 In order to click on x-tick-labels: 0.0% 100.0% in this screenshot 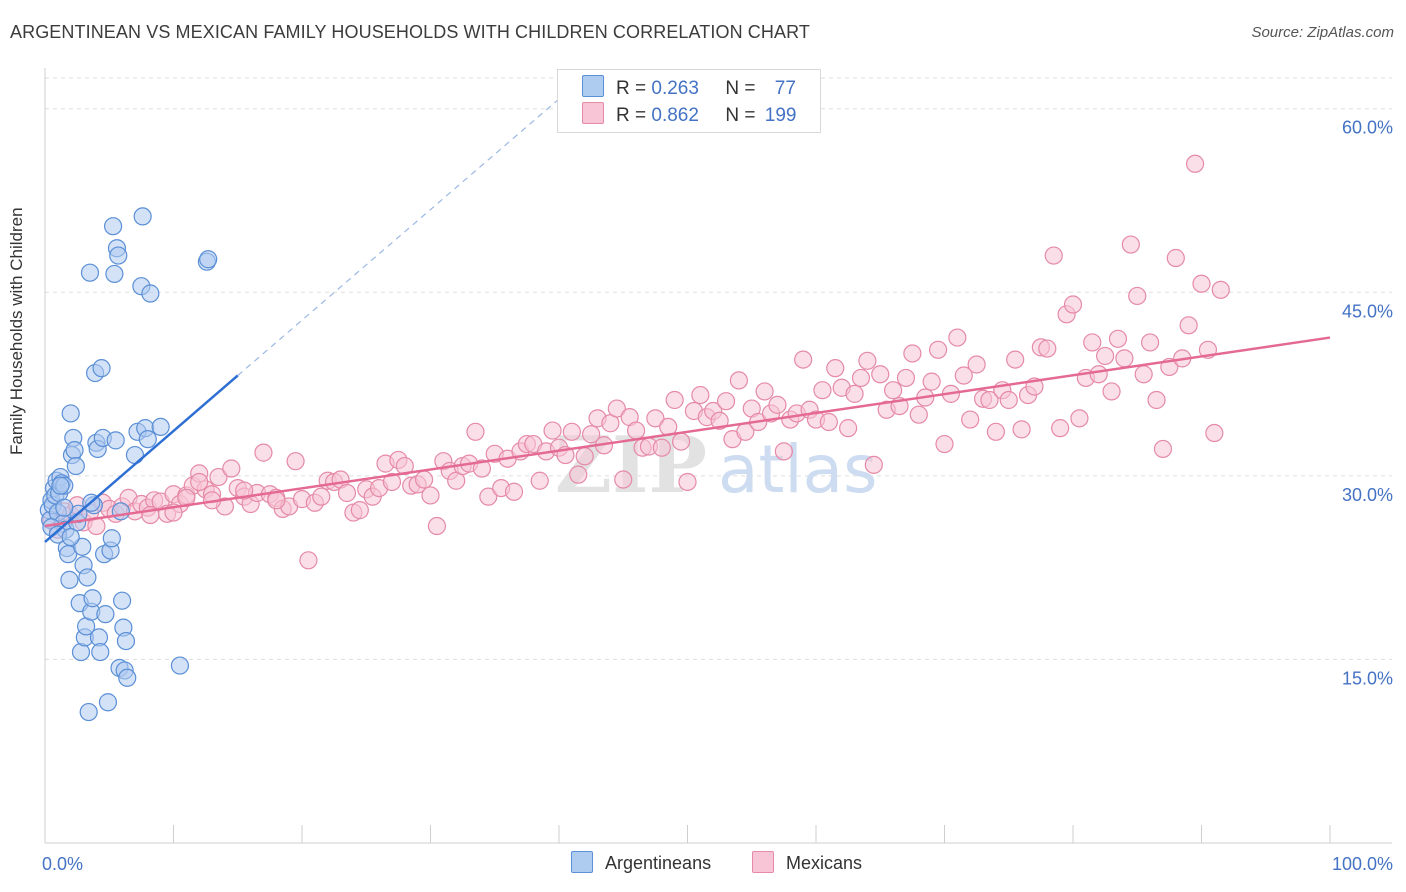, I will do `click(717, 864)`.